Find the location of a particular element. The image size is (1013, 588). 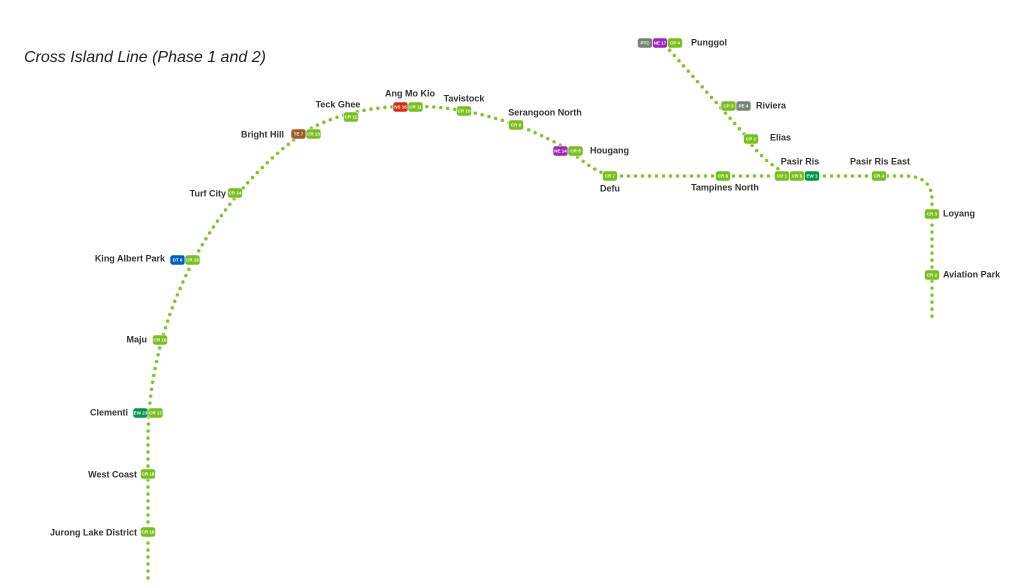

station-code: DT 6 is located at coordinates (178, 260).